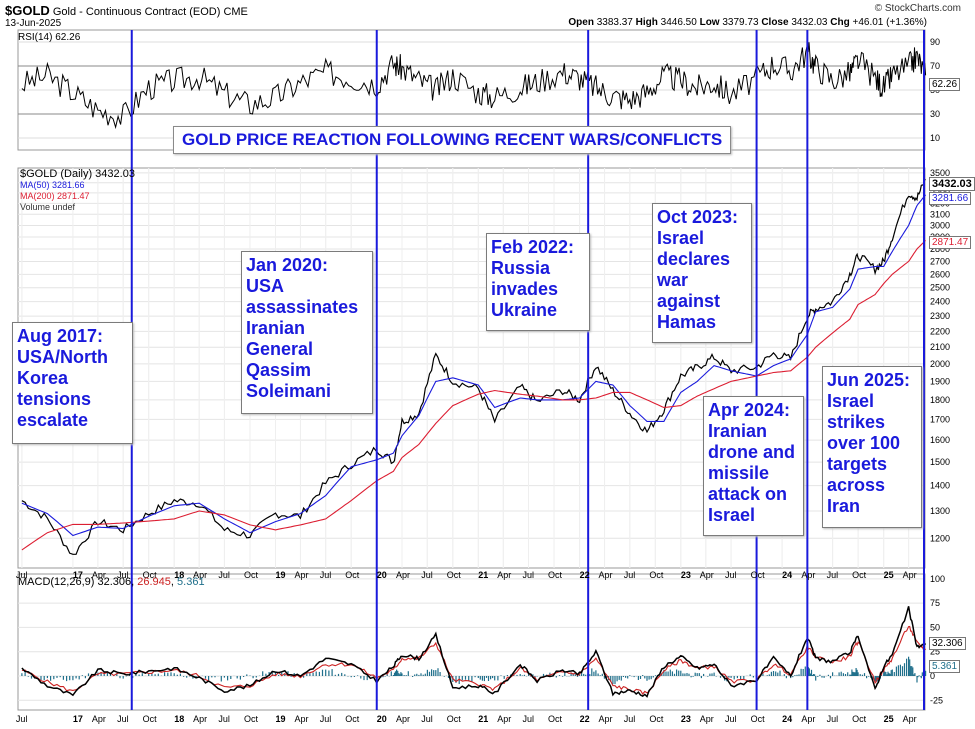 The image size is (975, 729). I want to click on rsi-y-tick: 30, so click(935, 114).